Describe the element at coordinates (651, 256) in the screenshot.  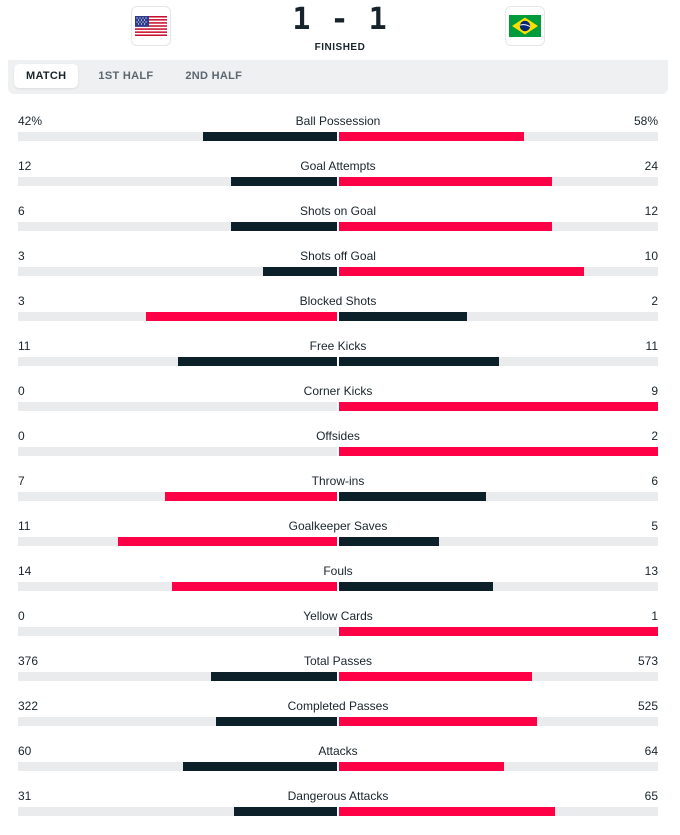
I see `stat-away-value: 10` at that location.